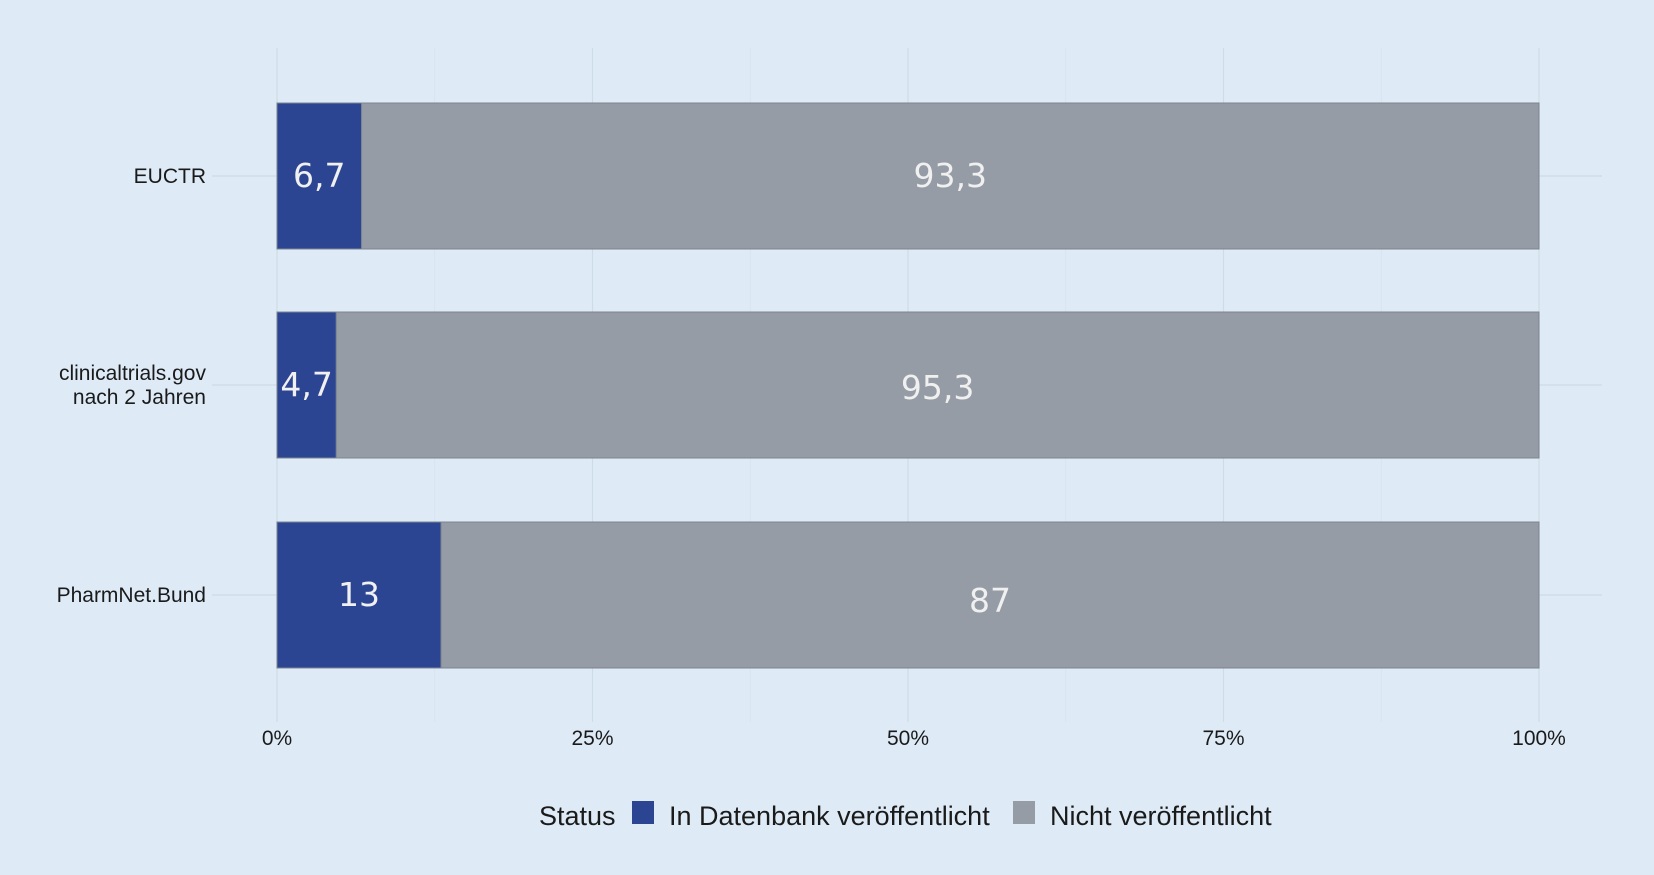 This screenshot has height=875, width=1654. What do you see at coordinates (170, 176) in the screenshot?
I see `category-label: EUCTR` at bounding box center [170, 176].